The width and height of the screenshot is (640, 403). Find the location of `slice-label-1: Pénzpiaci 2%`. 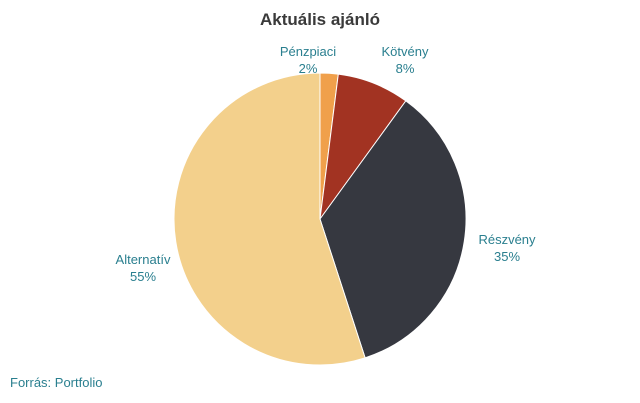

slice-label-1: Pénzpiaci 2% is located at coordinates (308, 60).